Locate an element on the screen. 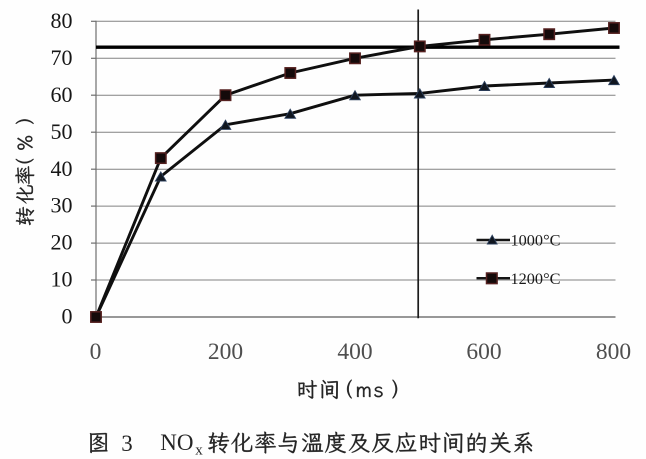 The width and height of the screenshot is (646, 459). svg-text: 40 is located at coordinates (62, 168).